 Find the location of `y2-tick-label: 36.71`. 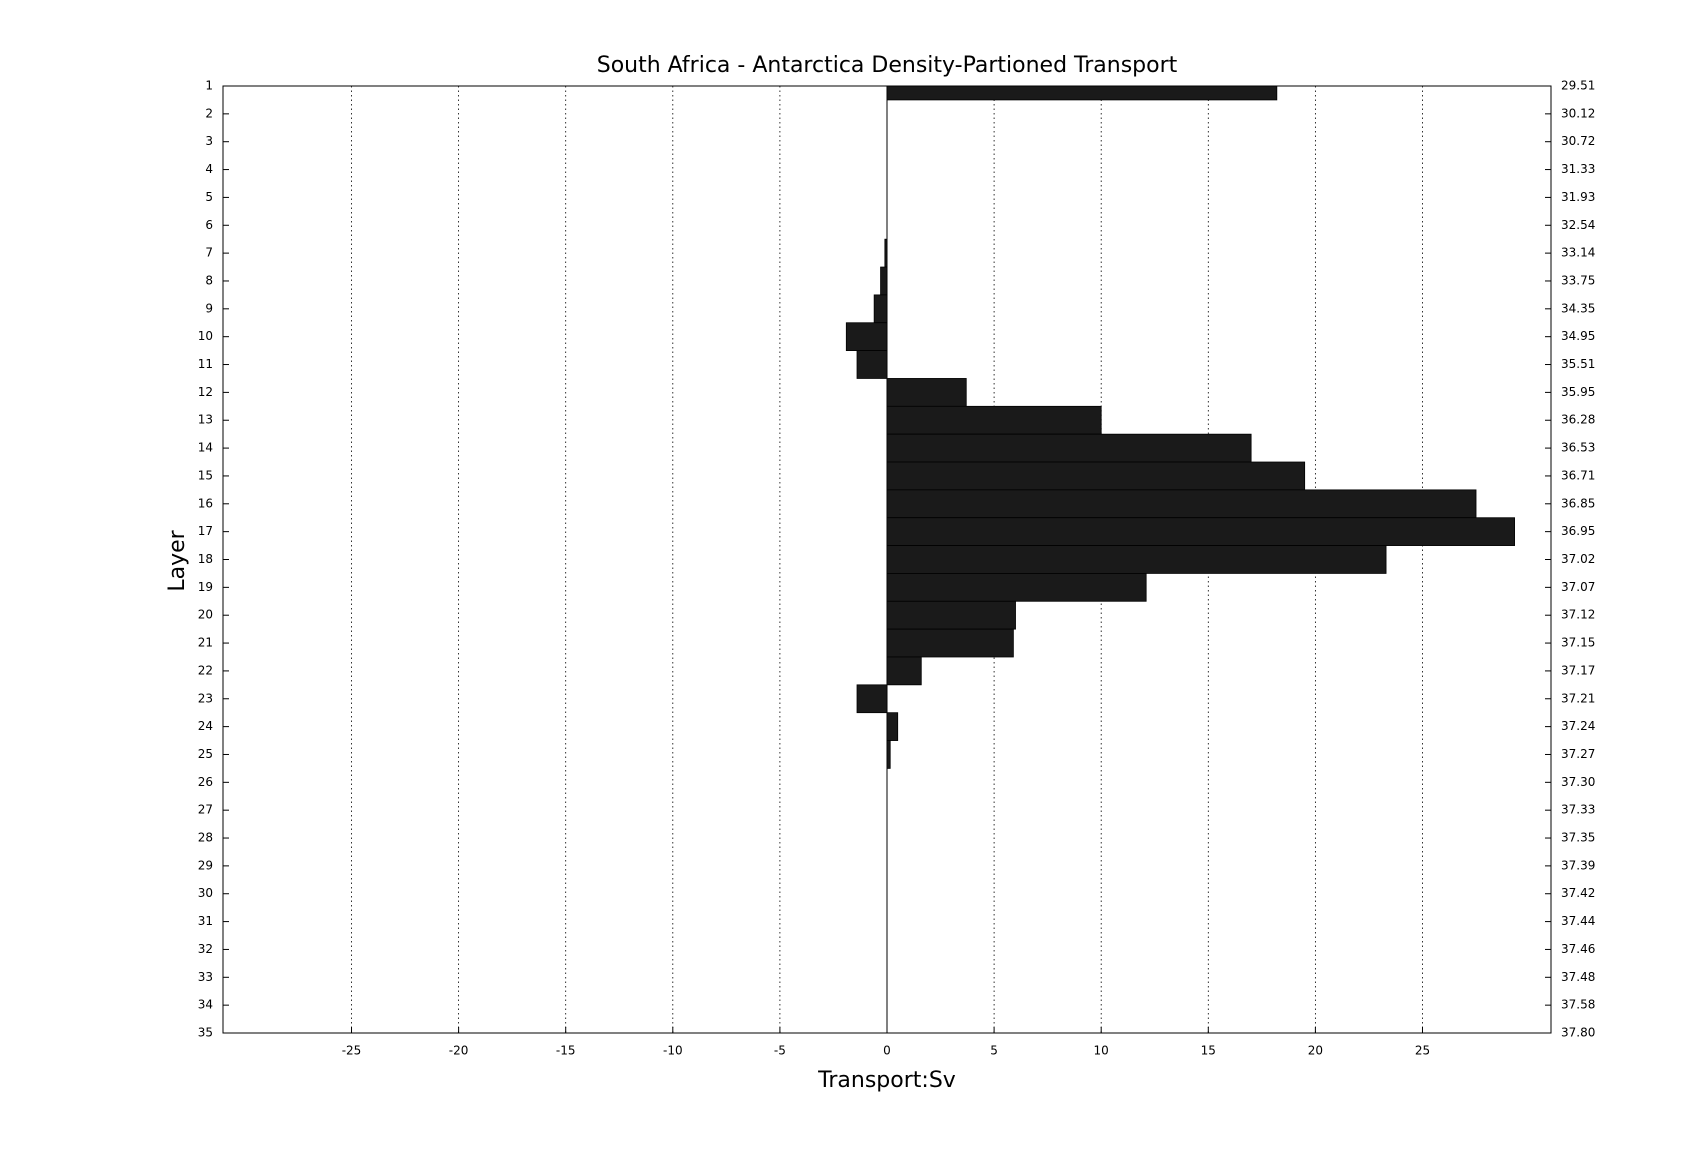

y2-tick-label: 36.71 is located at coordinates (1578, 475).